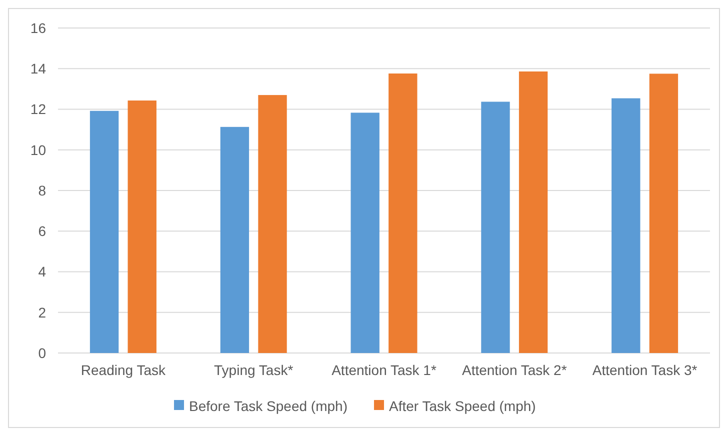  I want to click on y-tick-label: 0, so click(42, 352).